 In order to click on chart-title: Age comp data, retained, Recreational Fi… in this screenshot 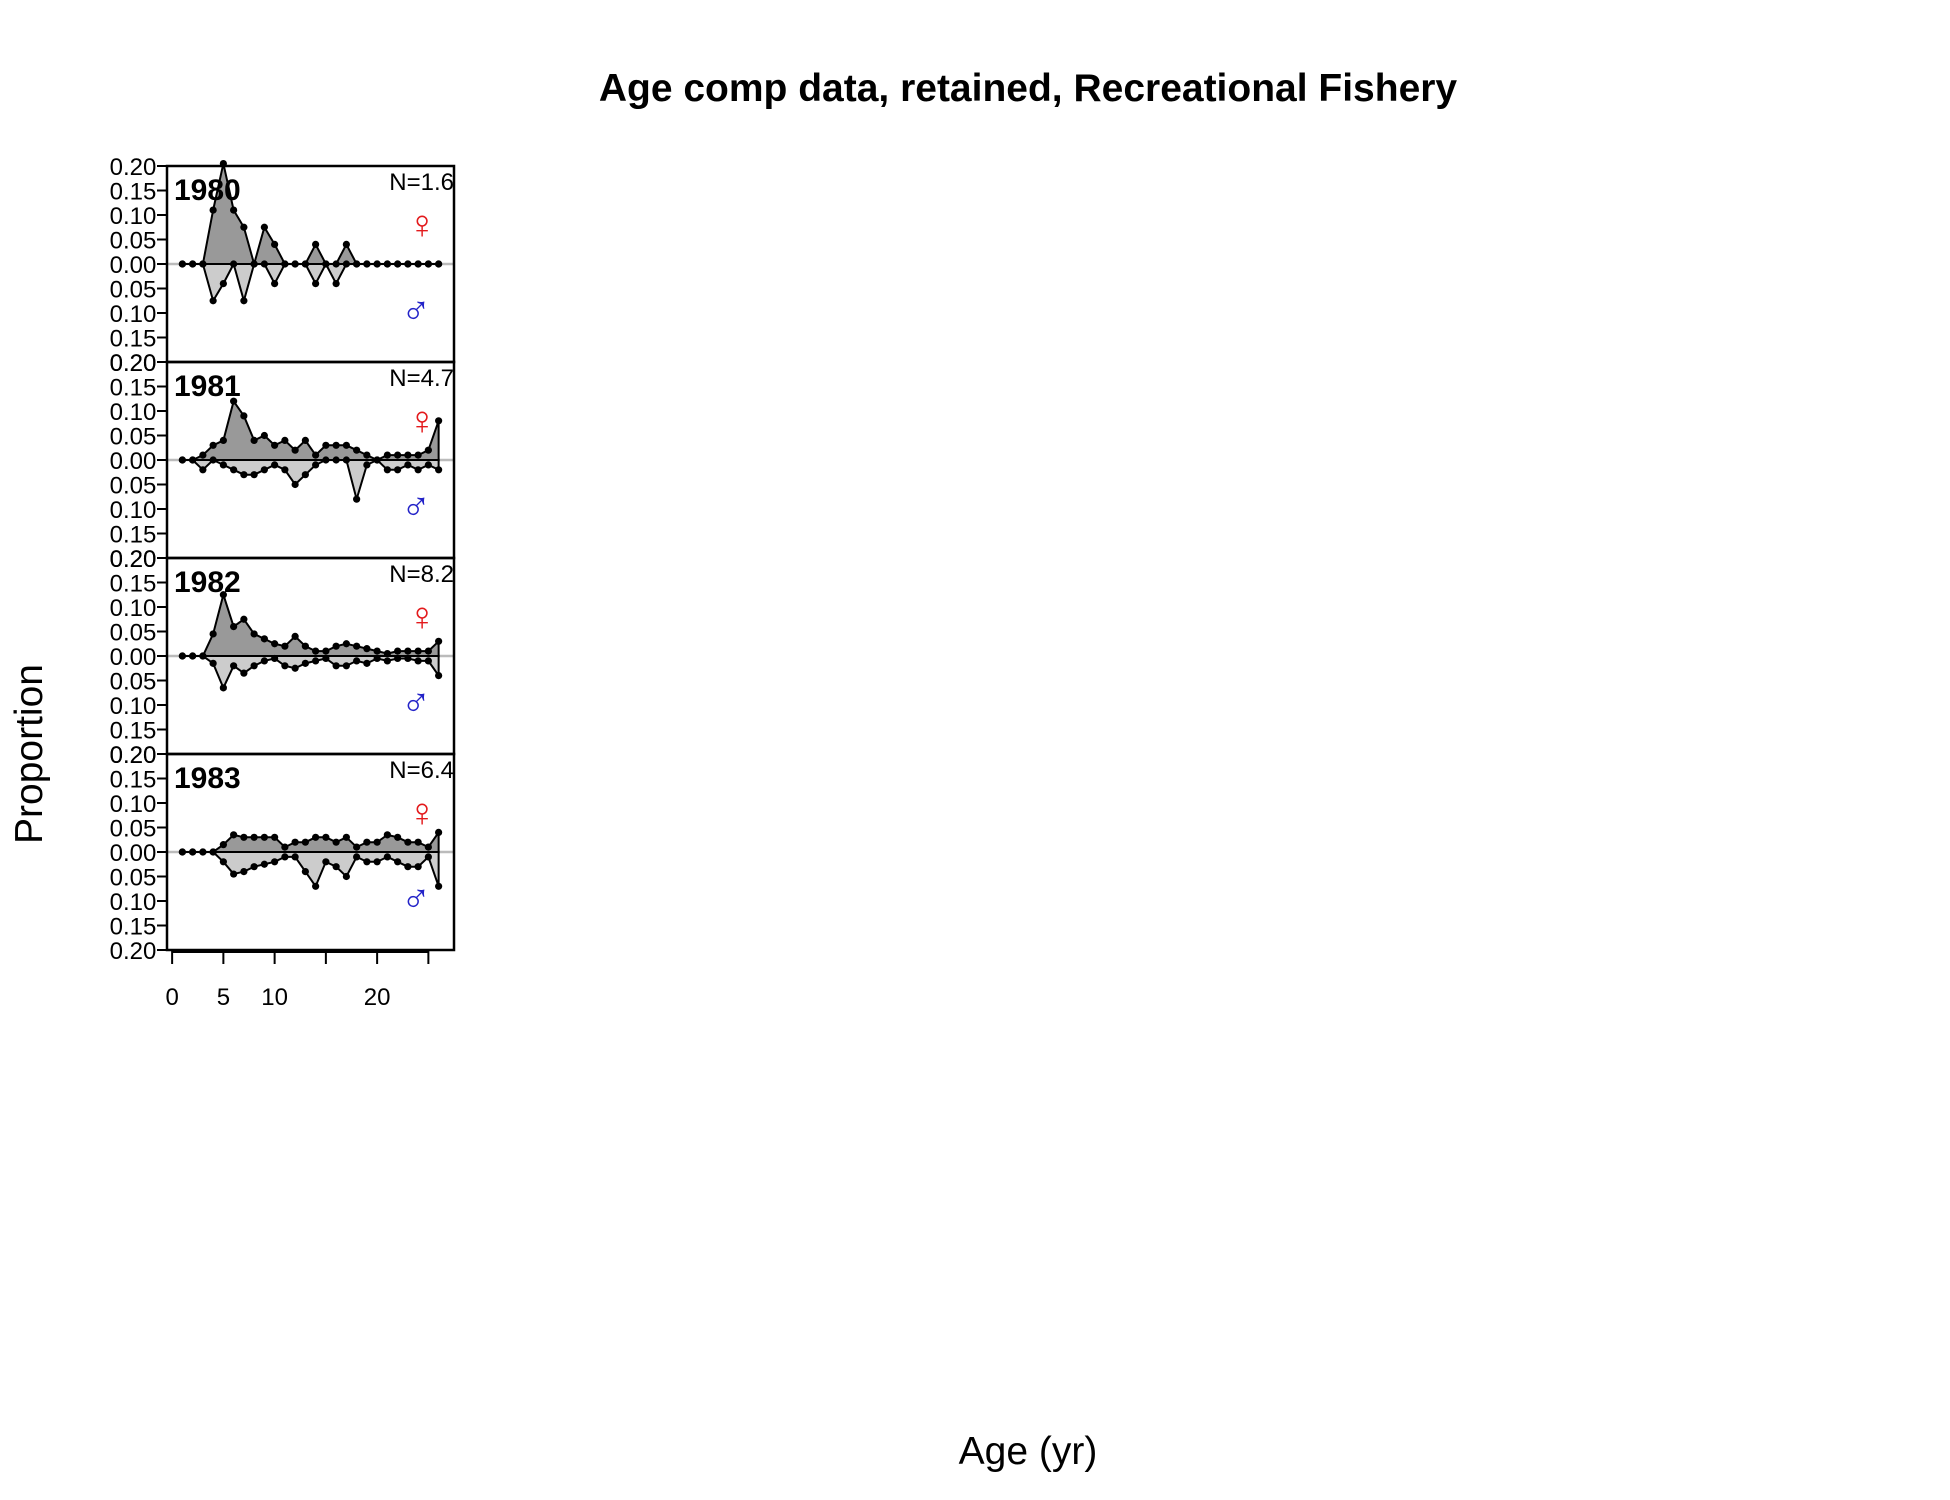, I will do `click(1028, 88)`.